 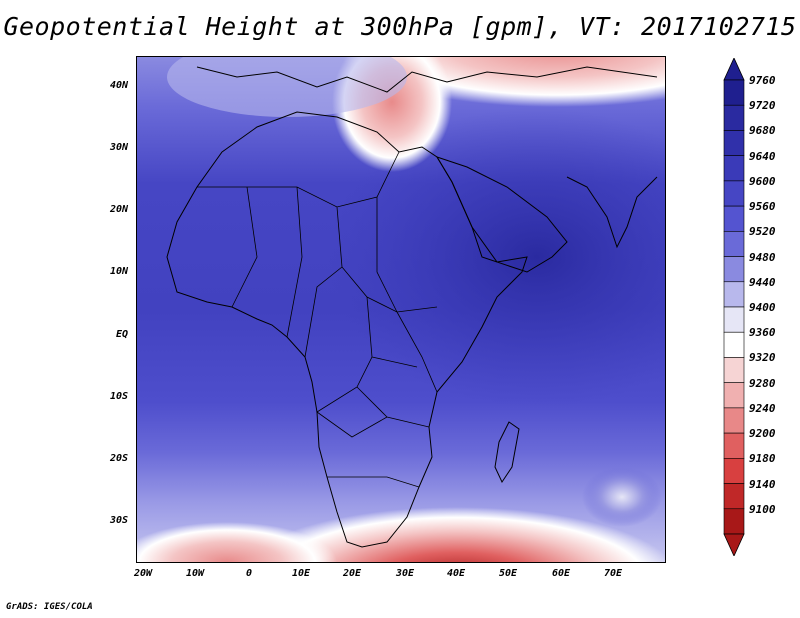 What do you see at coordinates (734, 69) in the screenshot?
I see `triangle-up-icon` at bounding box center [734, 69].